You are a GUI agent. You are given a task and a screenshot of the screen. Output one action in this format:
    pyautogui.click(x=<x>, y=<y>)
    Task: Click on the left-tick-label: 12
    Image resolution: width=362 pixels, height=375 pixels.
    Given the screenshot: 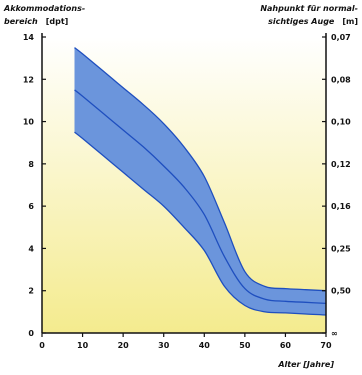 What is the action you would take?
    pyautogui.click(x=28, y=79)
    